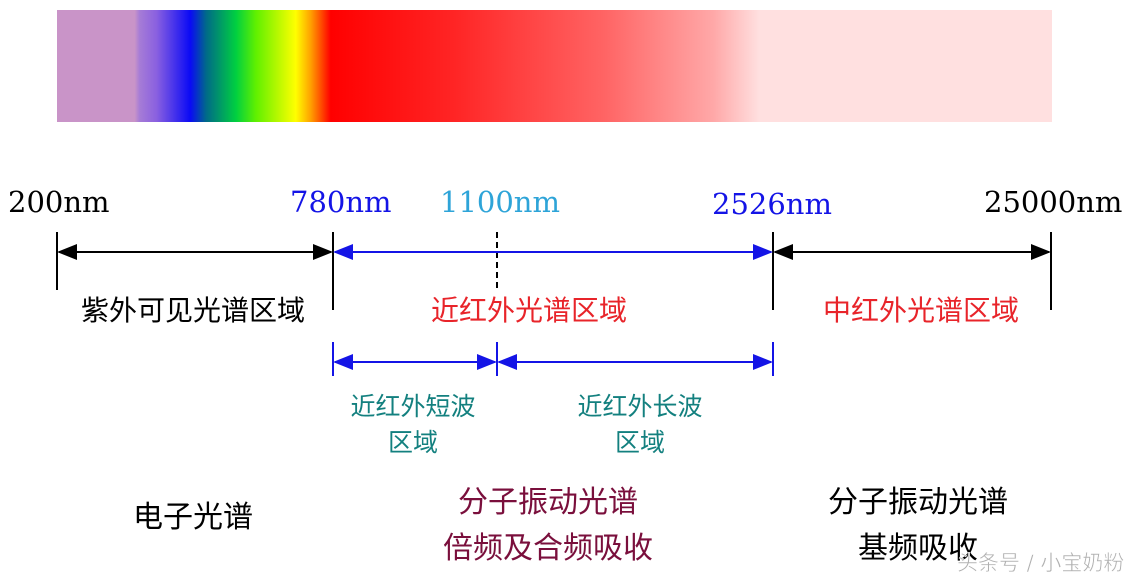  I want to click on nir-short-line2: 区域, so click(413, 442).